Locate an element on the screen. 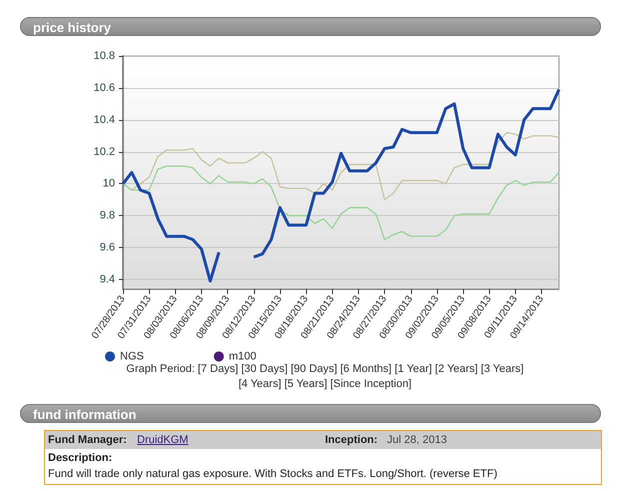  y-tick-label: 10.2 is located at coordinates (104, 152).